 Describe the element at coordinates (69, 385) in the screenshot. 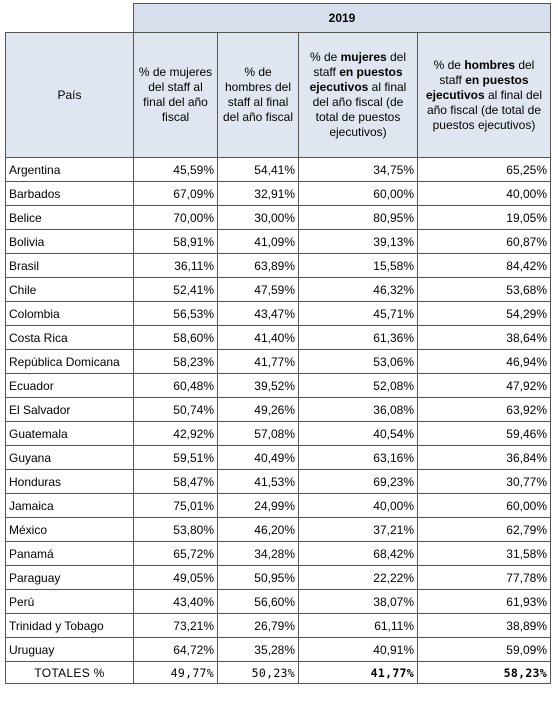

I see `country-cell: Ecuador` at that location.